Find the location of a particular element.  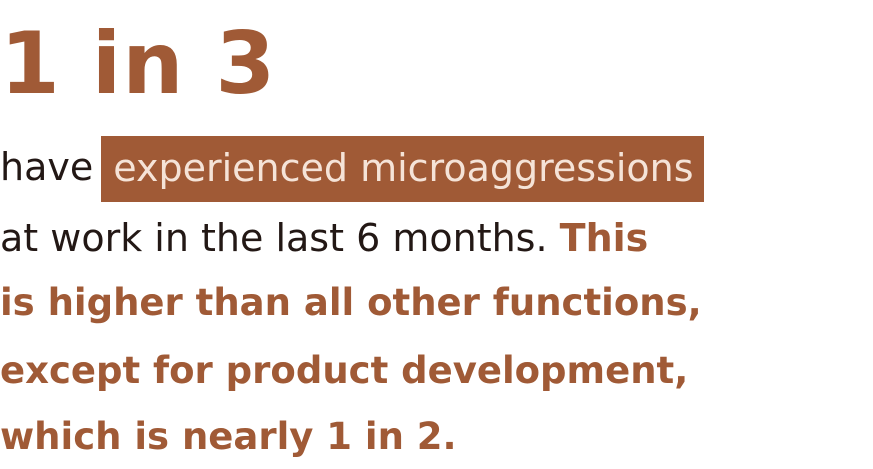

line1-prefix: have is located at coordinates (47, 167).